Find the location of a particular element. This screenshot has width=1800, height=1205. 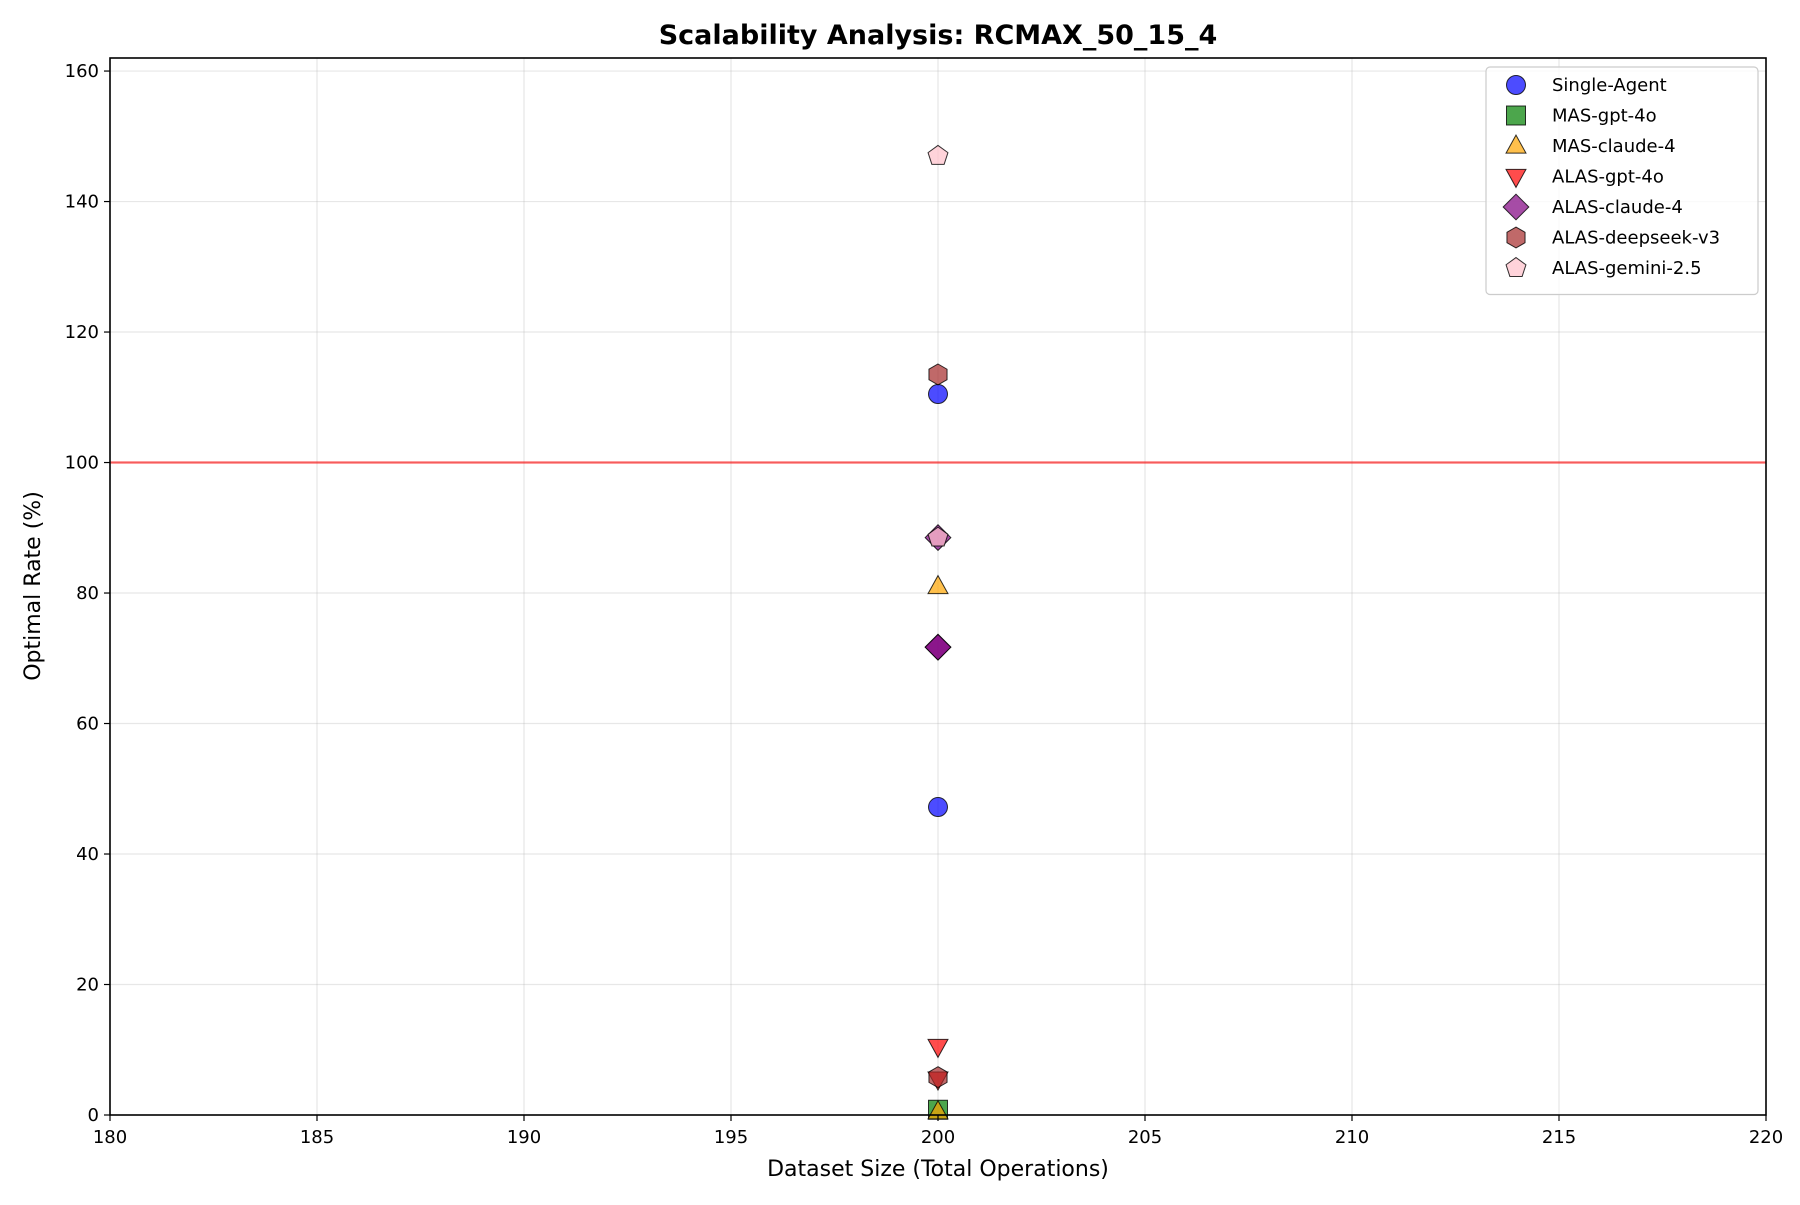

data-point-alas-gpt-4o is located at coordinates (938, 1048).